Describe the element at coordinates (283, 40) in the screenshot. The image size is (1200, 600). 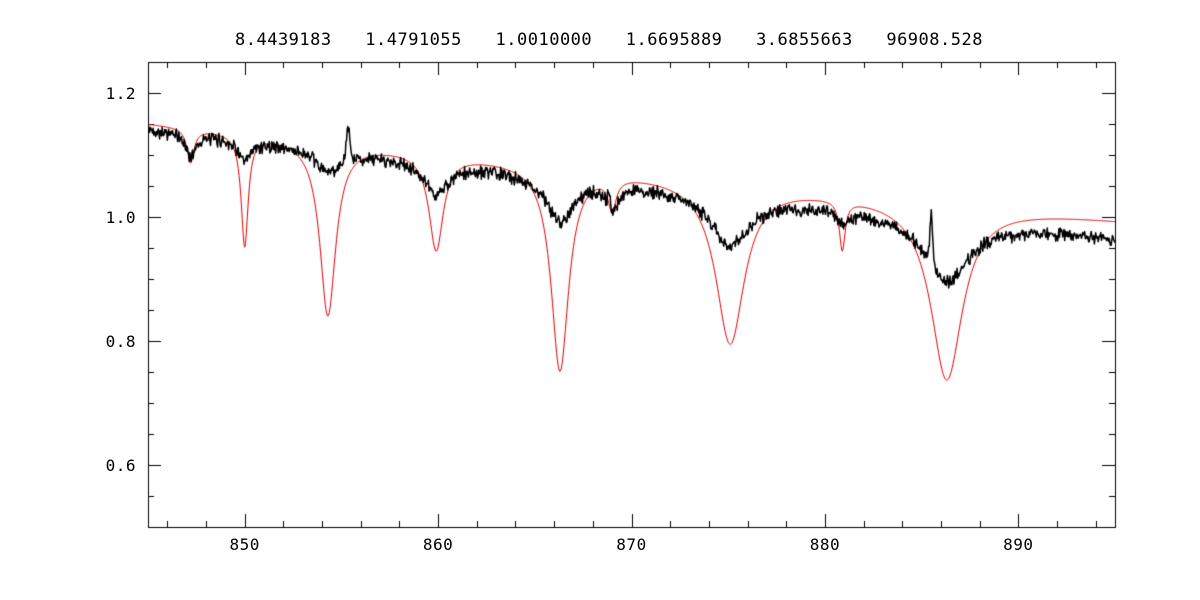
I see `fit-parameter-value: 8.4439183` at that location.